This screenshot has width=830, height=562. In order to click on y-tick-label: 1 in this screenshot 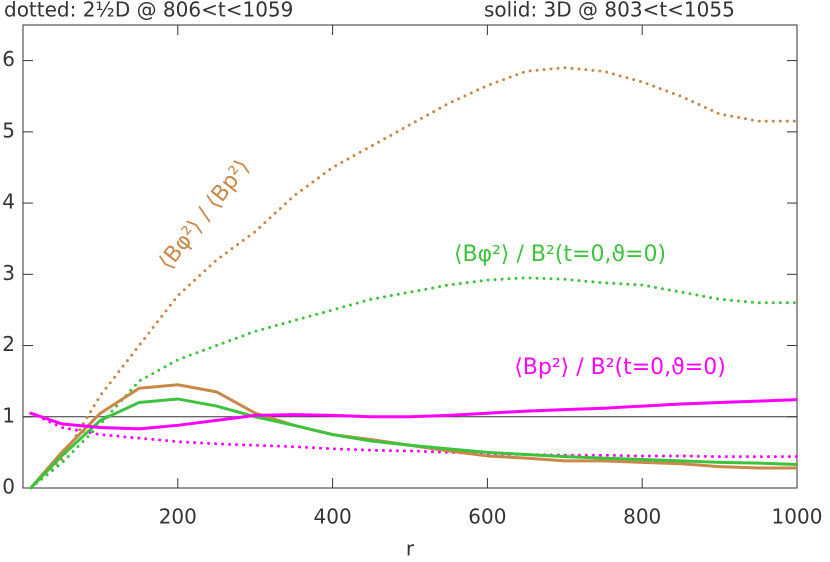, I will do `click(8, 415)`.